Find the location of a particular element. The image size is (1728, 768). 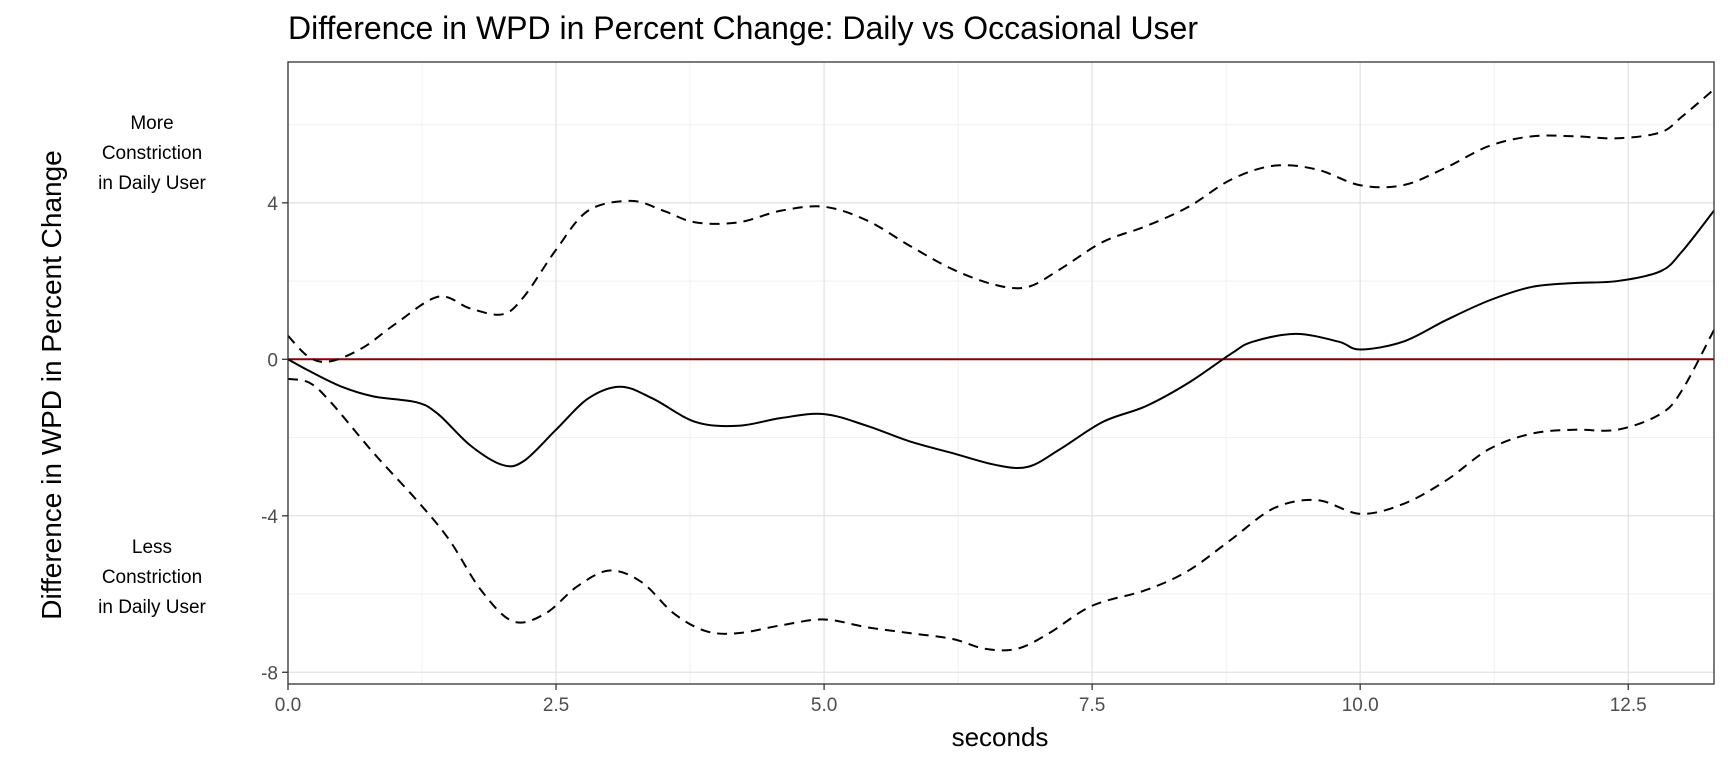

x-tick-label: 2.5 is located at coordinates (556, 705).